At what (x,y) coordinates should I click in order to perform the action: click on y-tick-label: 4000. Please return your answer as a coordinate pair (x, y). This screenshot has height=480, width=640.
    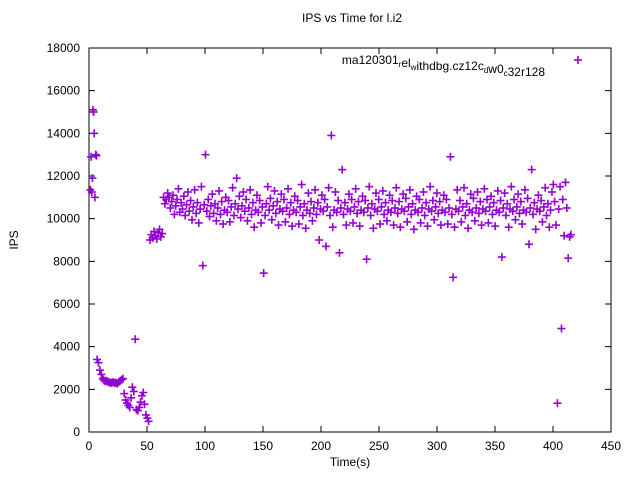
    Looking at the image, I should click on (66, 347).